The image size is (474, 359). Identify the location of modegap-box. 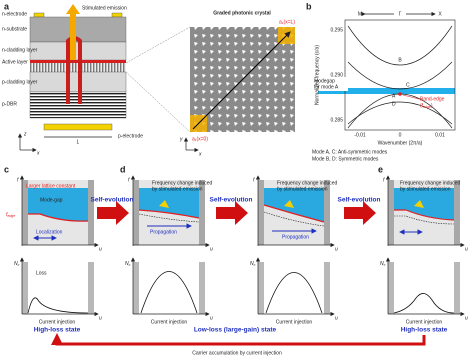
(330, 84).